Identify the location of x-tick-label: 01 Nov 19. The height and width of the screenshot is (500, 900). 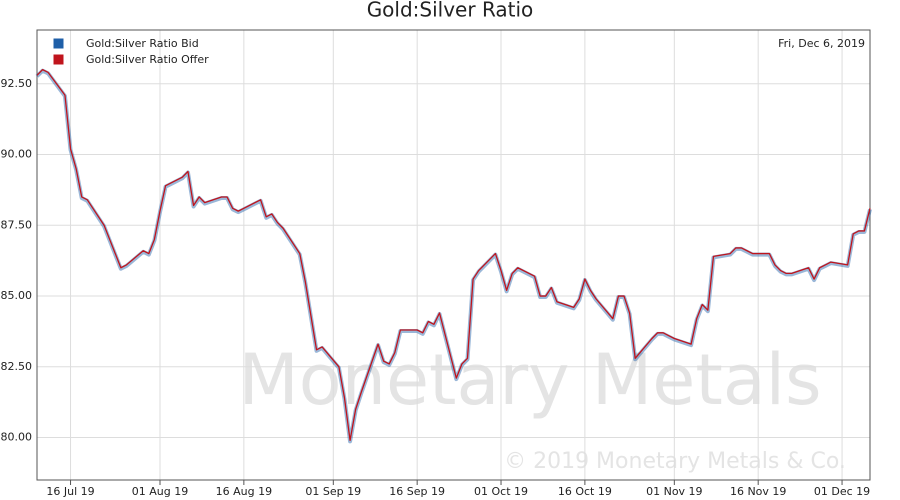
(674, 491).